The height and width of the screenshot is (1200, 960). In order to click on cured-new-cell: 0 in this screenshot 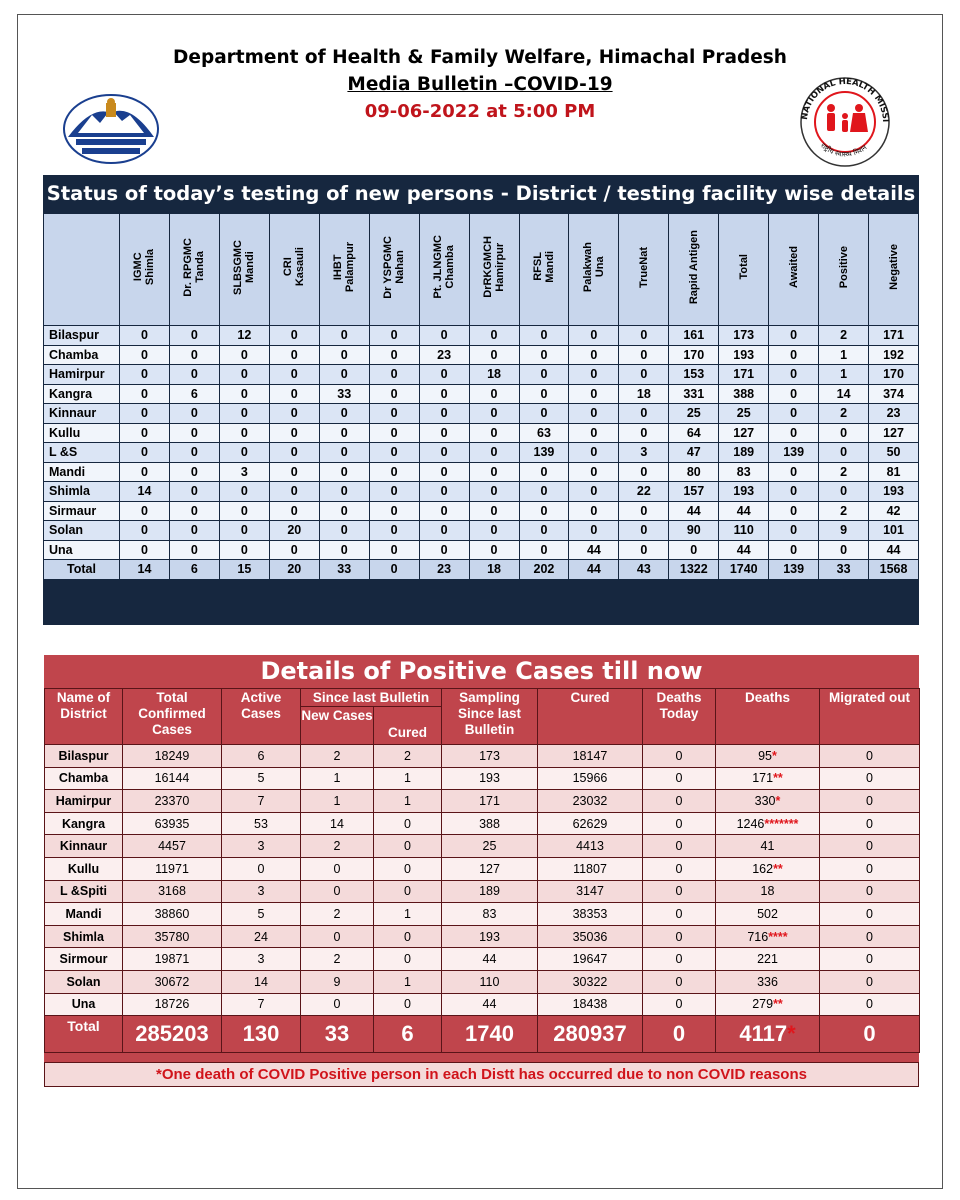, I will do `click(407, 959)`.